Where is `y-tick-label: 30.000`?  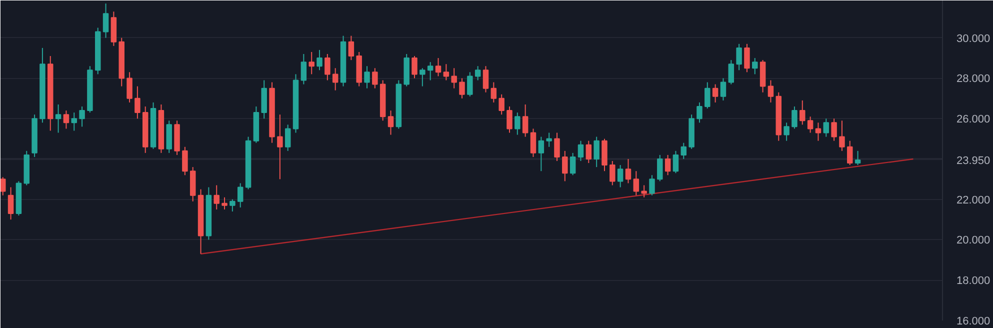 y-tick-label: 30.000 is located at coordinates (973, 38).